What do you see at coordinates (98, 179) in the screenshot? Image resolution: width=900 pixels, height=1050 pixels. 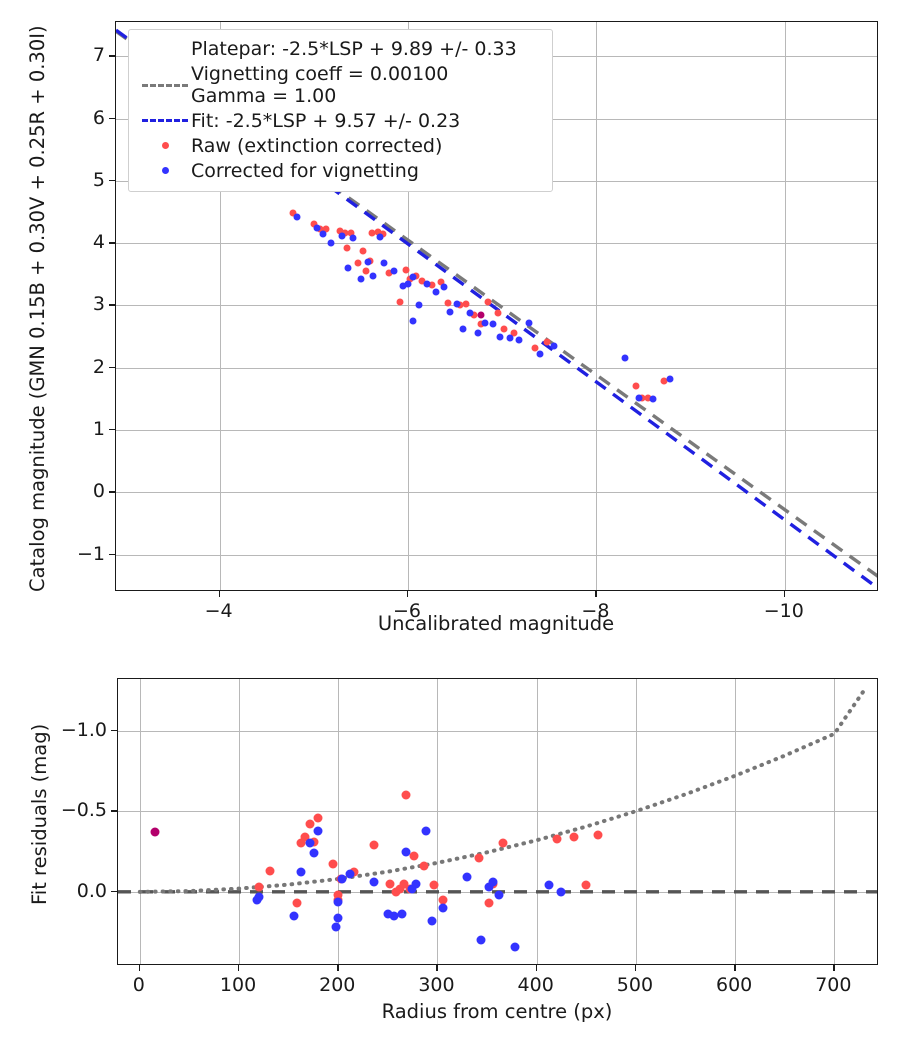 I see `y-tick-label: 5` at bounding box center [98, 179].